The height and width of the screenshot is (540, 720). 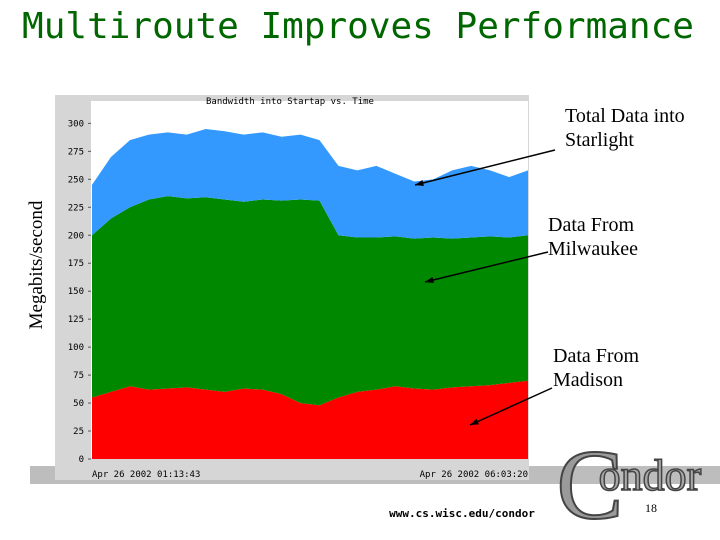 I want to click on annotation: Data From Madison, so click(x=596, y=368).